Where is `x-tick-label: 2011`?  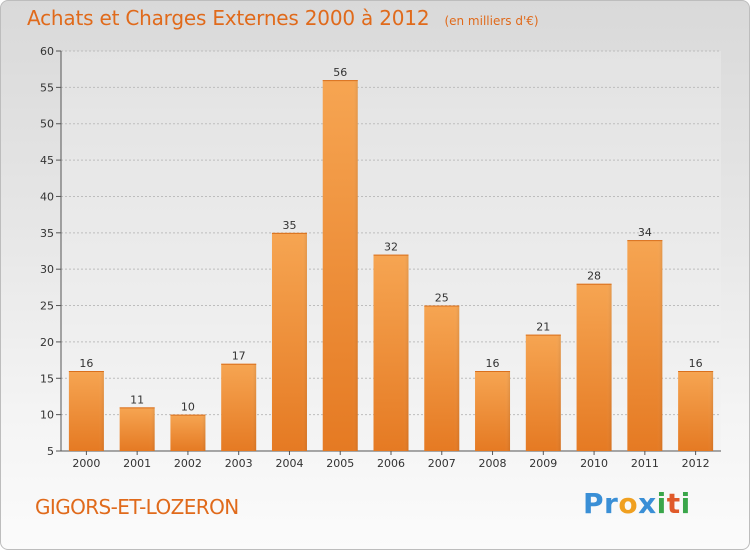
x-tick-label: 2011 is located at coordinates (645, 463).